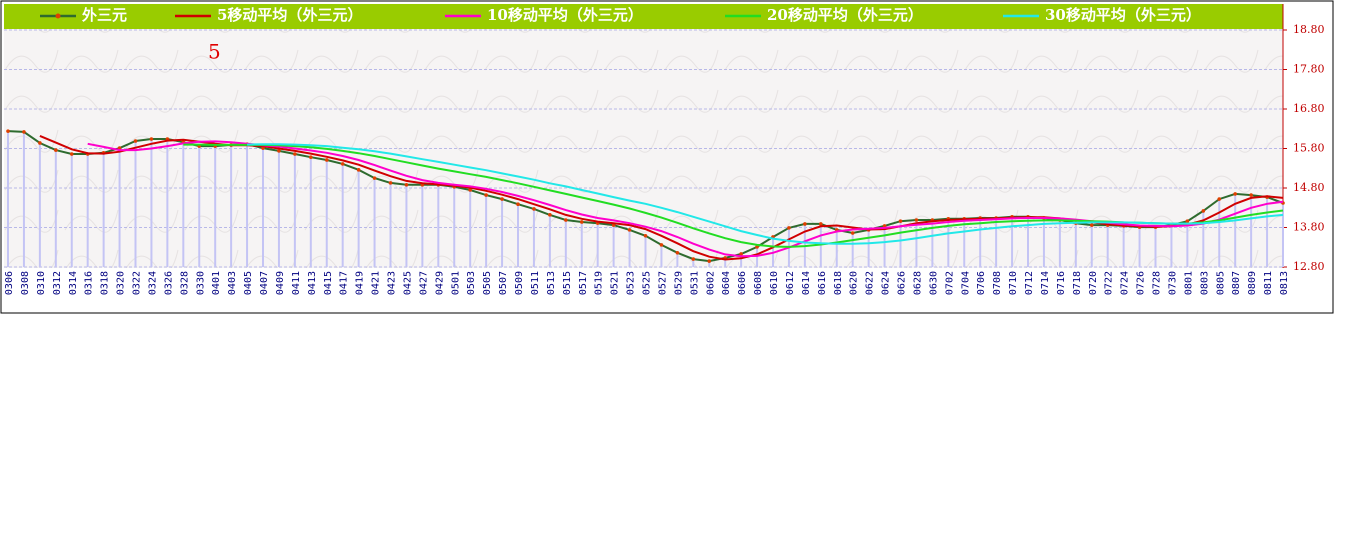 The image size is (1348, 541). What do you see at coordinates (742, 283) in the screenshot?
I see `x-tick-label: 0606` at bounding box center [742, 283].